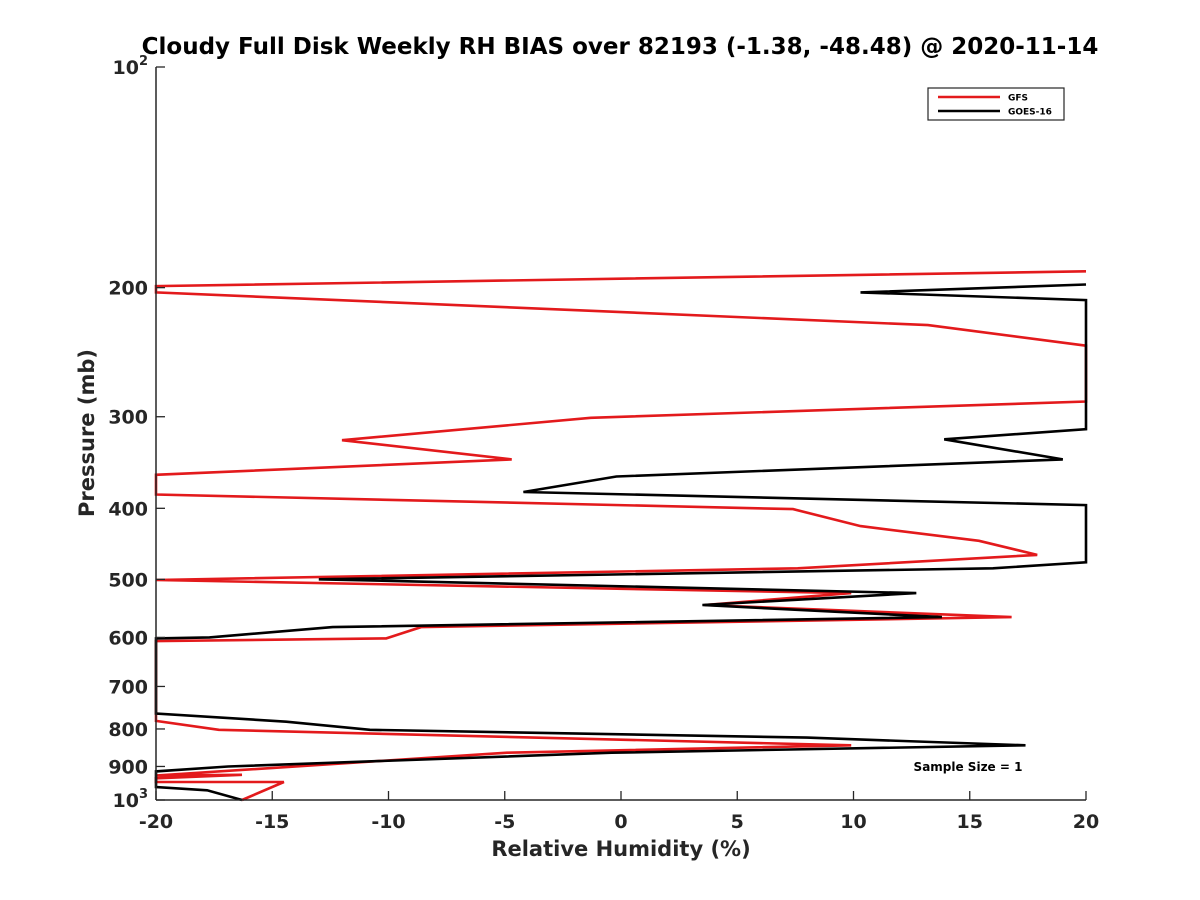 The width and height of the screenshot is (1200, 900). I want to click on x-tick-label: -15, so click(272, 822).